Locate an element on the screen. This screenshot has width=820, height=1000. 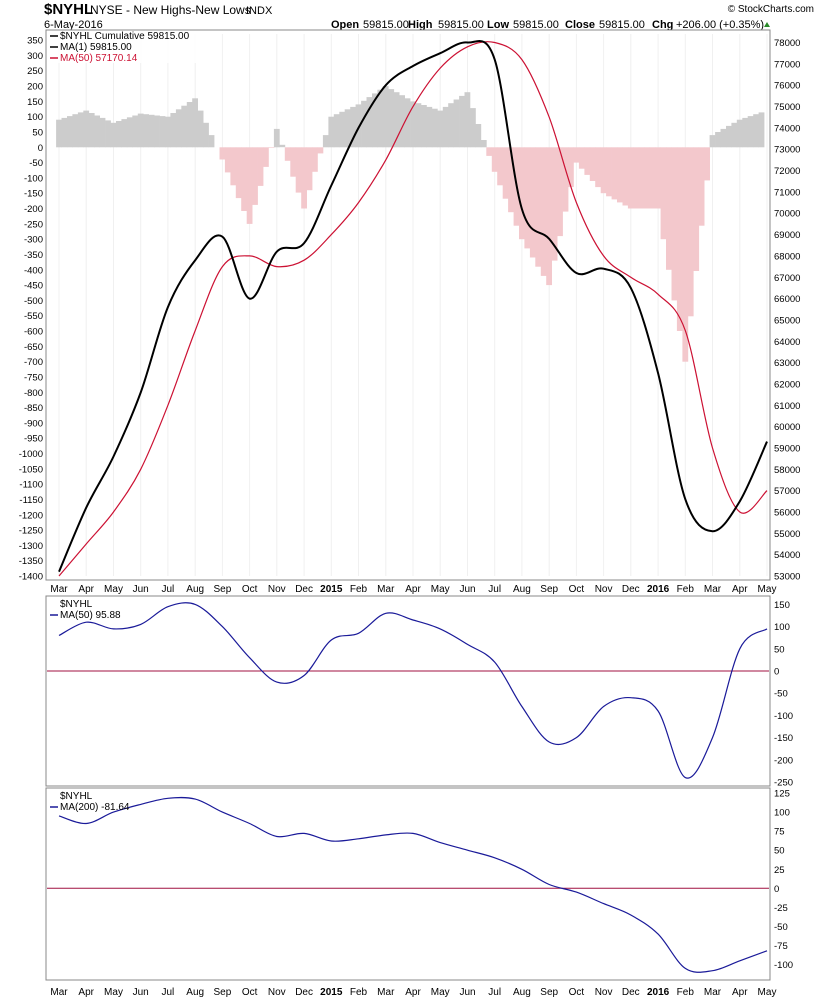
right-tick-label: 74000 is located at coordinates (787, 128).